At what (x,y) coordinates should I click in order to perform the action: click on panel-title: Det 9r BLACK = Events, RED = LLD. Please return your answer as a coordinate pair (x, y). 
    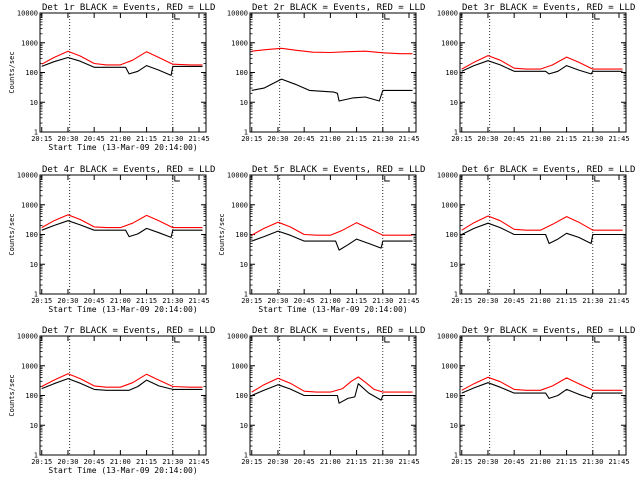
    Looking at the image, I should click on (548, 331).